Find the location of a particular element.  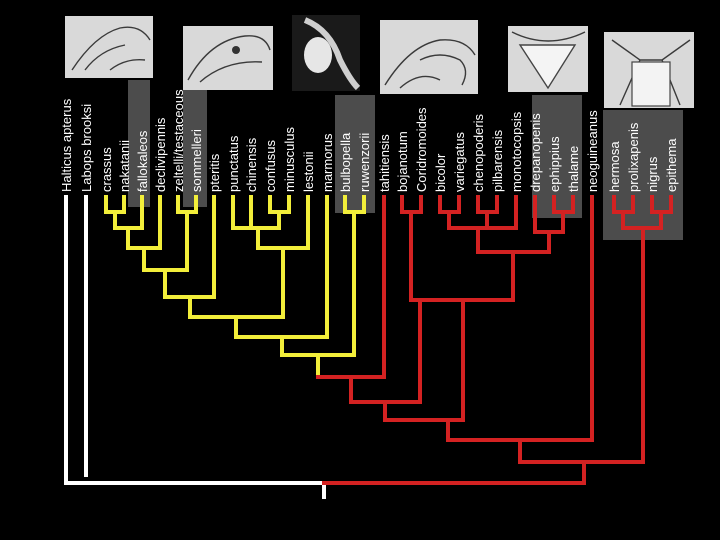

taxon-label: pilbarensis is located at coordinates (497, 160).